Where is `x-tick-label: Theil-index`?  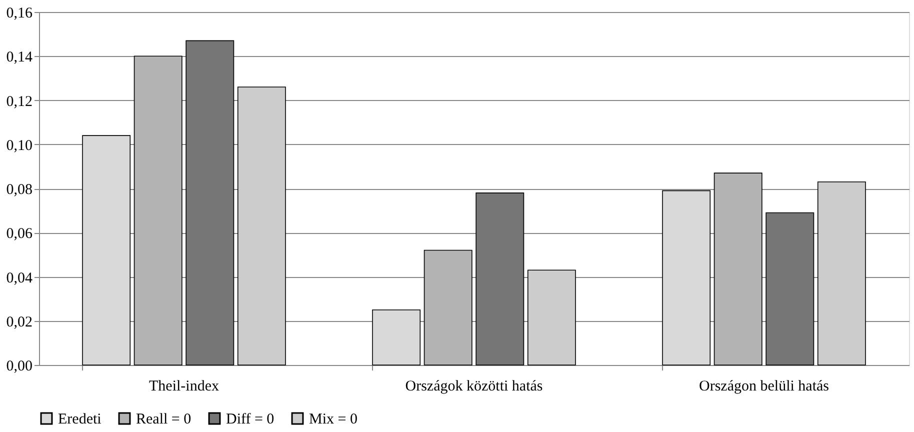
x-tick-label: Theil-index is located at coordinates (184, 386).